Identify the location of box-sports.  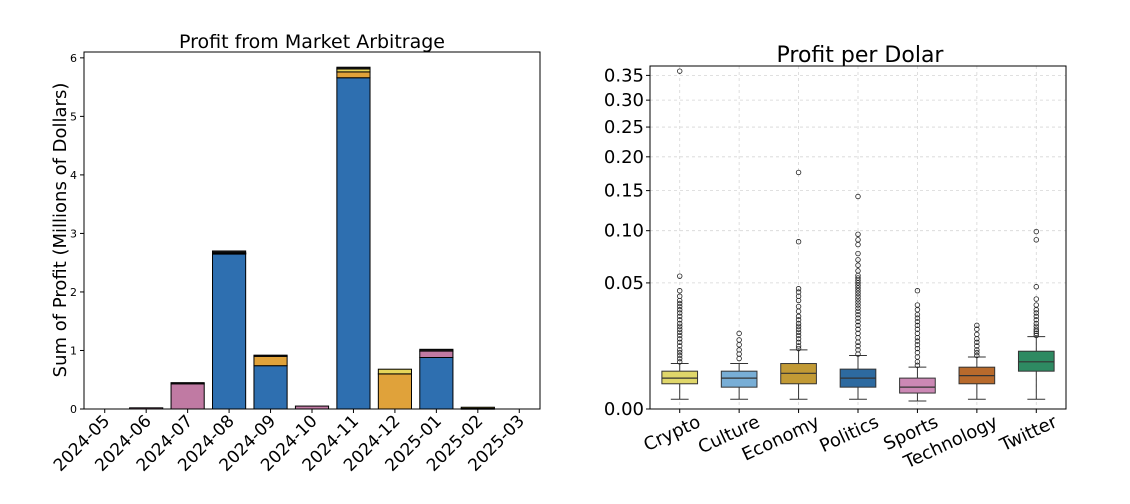
(917, 385).